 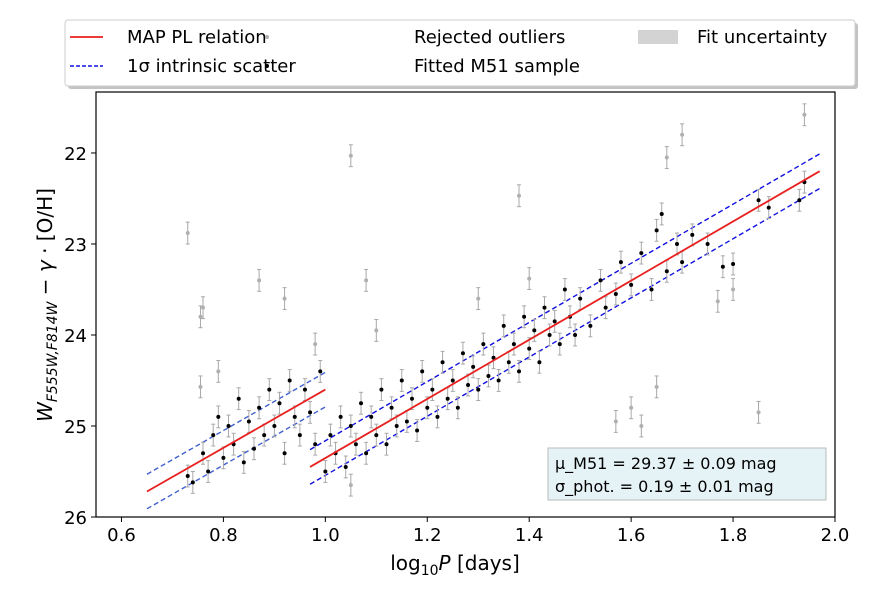 What do you see at coordinates (75, 427) in the screenshot?
I see `y-tick-label: 25` at bounding box center [75, 427].